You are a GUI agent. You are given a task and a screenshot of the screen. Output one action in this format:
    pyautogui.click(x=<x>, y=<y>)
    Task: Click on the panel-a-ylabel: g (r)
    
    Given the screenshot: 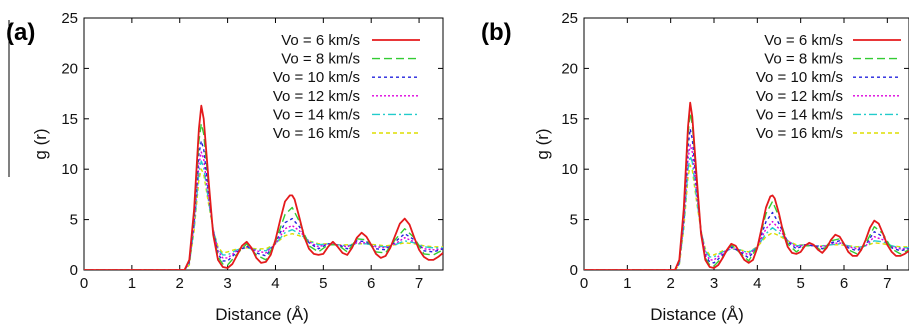 What is the action you would take?
    pyautogui.click(x=40, y=143)
    